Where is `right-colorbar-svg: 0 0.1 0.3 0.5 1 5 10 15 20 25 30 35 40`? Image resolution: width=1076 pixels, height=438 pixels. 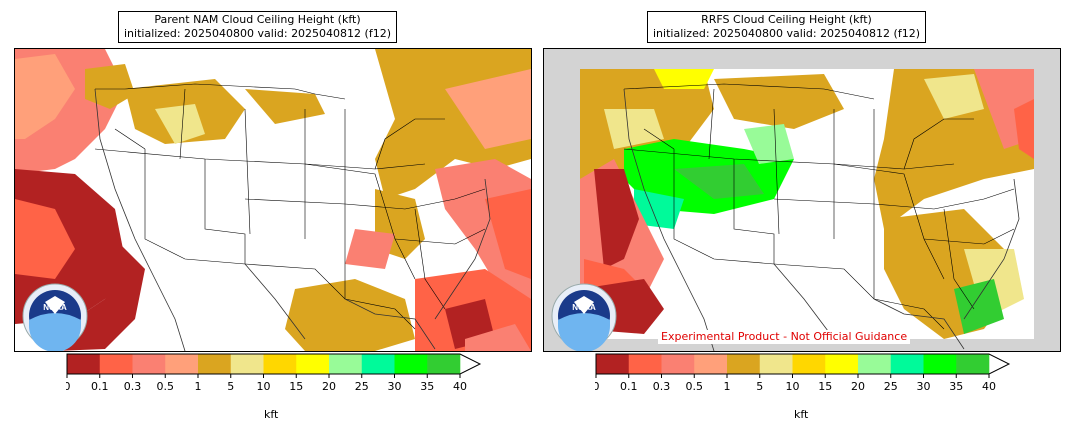 right-colorbar-svg: 0 0.1 0.3 0.5 1 5 10 15 20 25 30 35 40 is located at coordinates (803, 373).